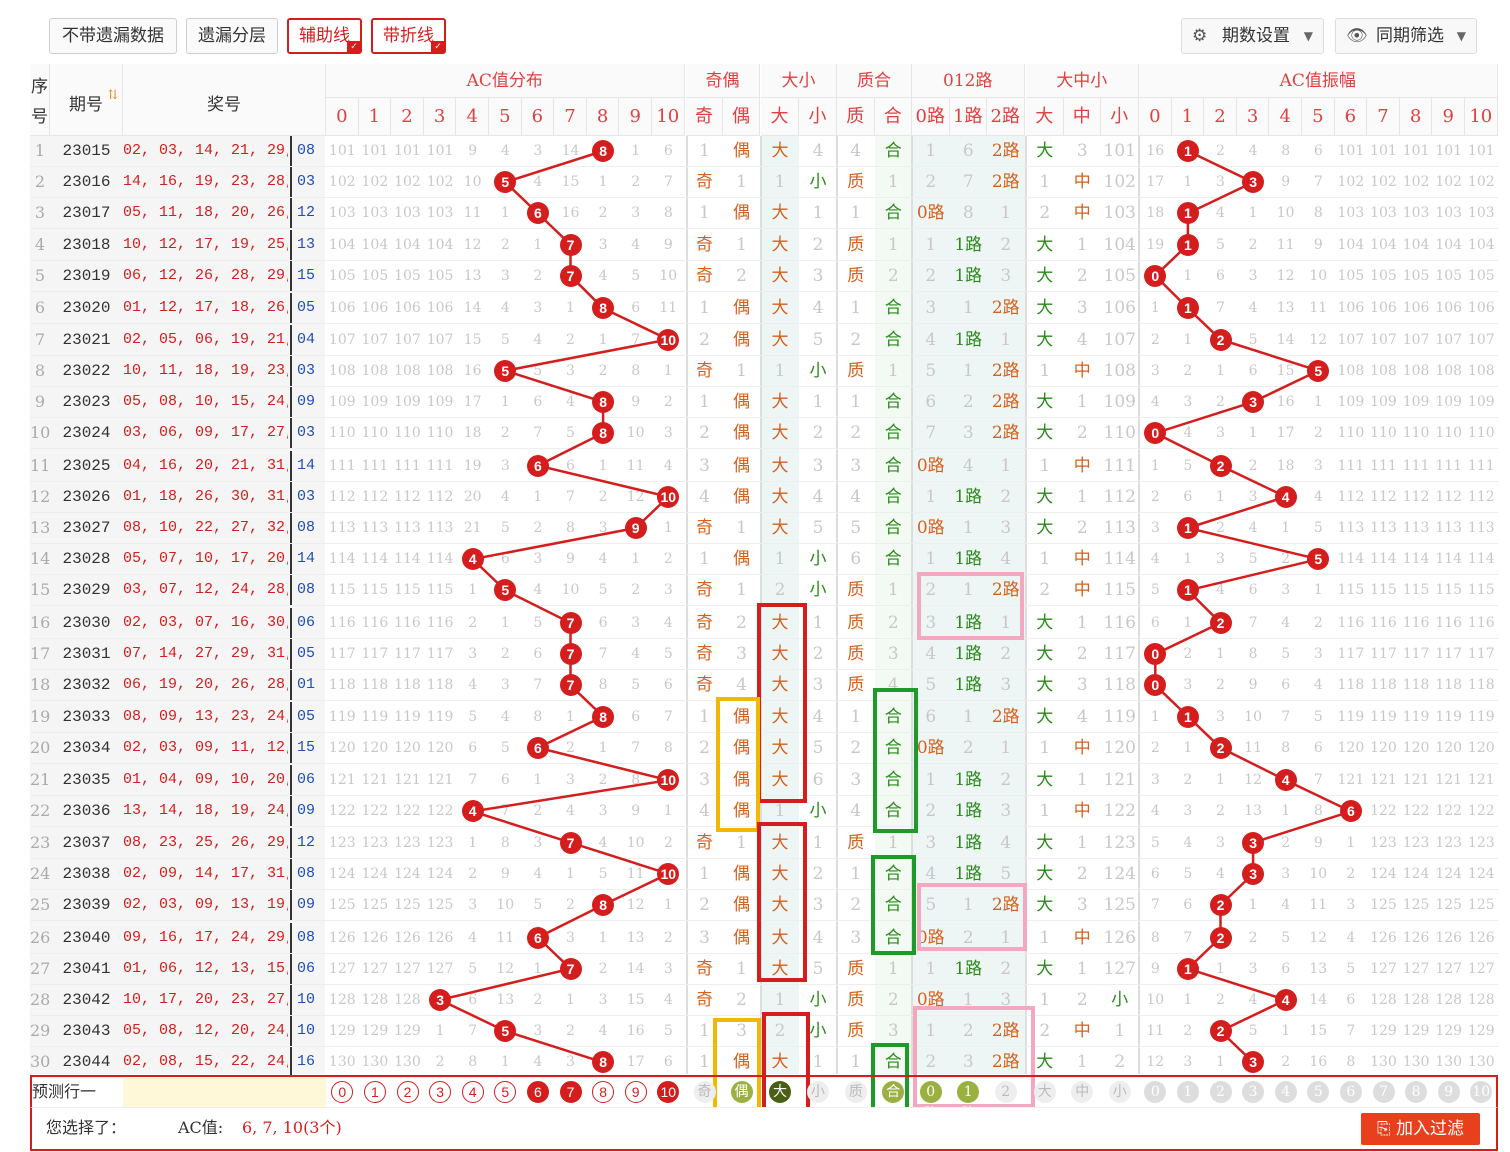  Describe the element at coordinates (374, 1092) in the screenshot. I see `predict-ac-1: 1` at that location.